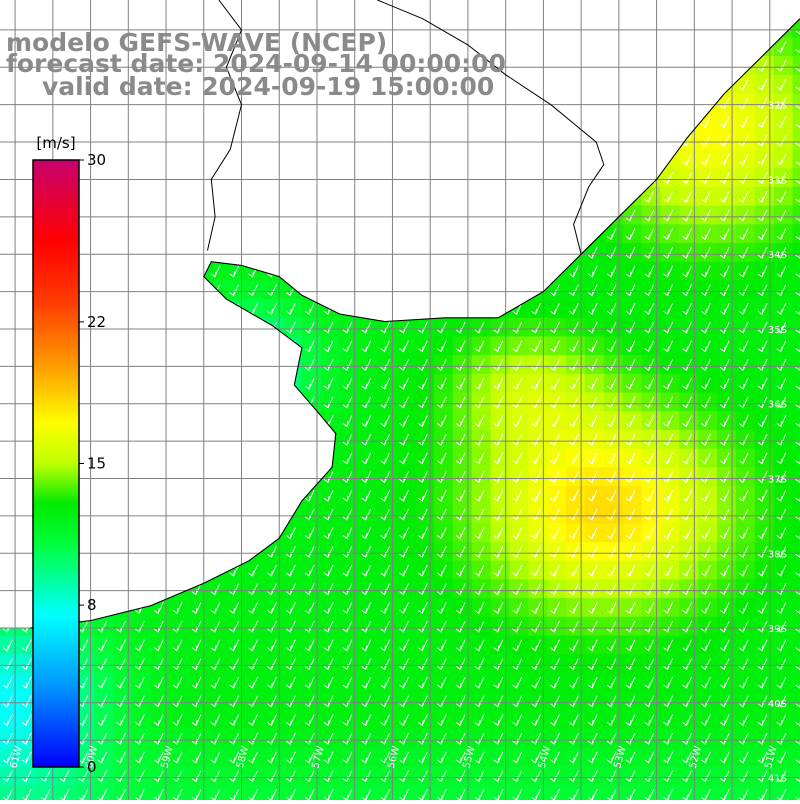  Describe the element at coordinates (96, 322) in the screenshot. I see `colorbar-tick-label: 22` at that location.